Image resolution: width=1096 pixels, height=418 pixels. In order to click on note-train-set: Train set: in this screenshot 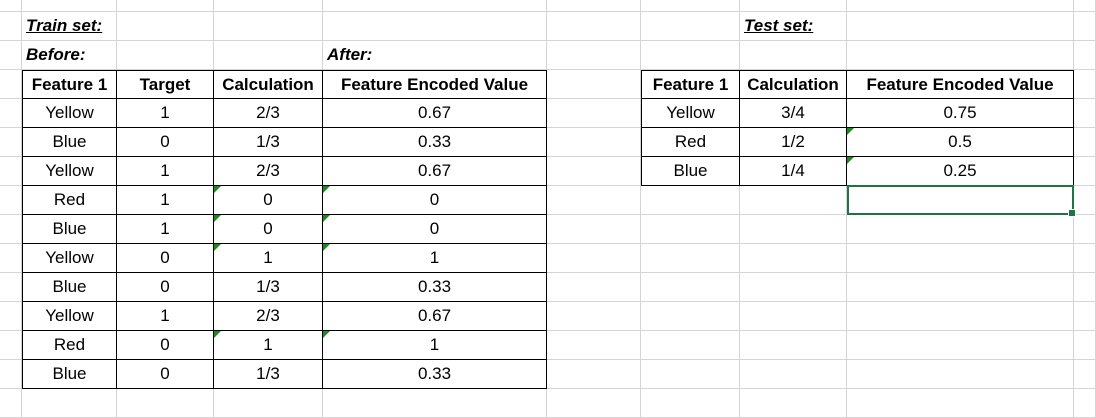, I will do `click(69, 26)`.